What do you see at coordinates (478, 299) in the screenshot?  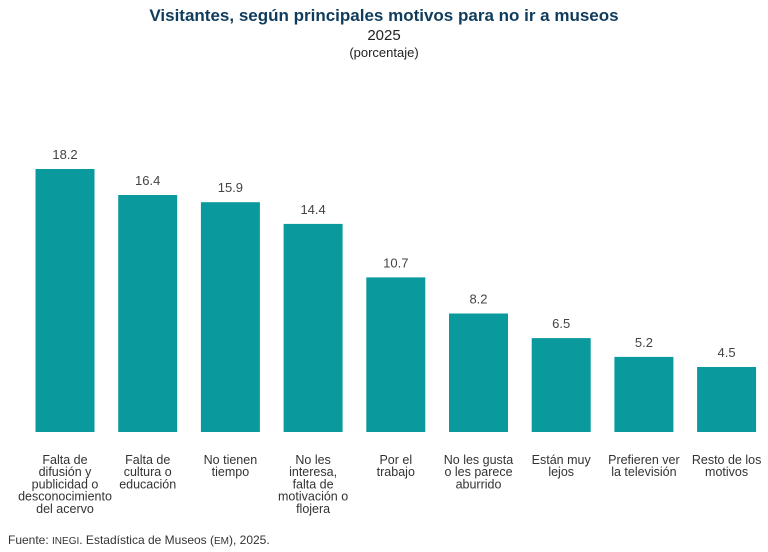 I see `value-label-6: 8.2` at bounding box center [478, 299].